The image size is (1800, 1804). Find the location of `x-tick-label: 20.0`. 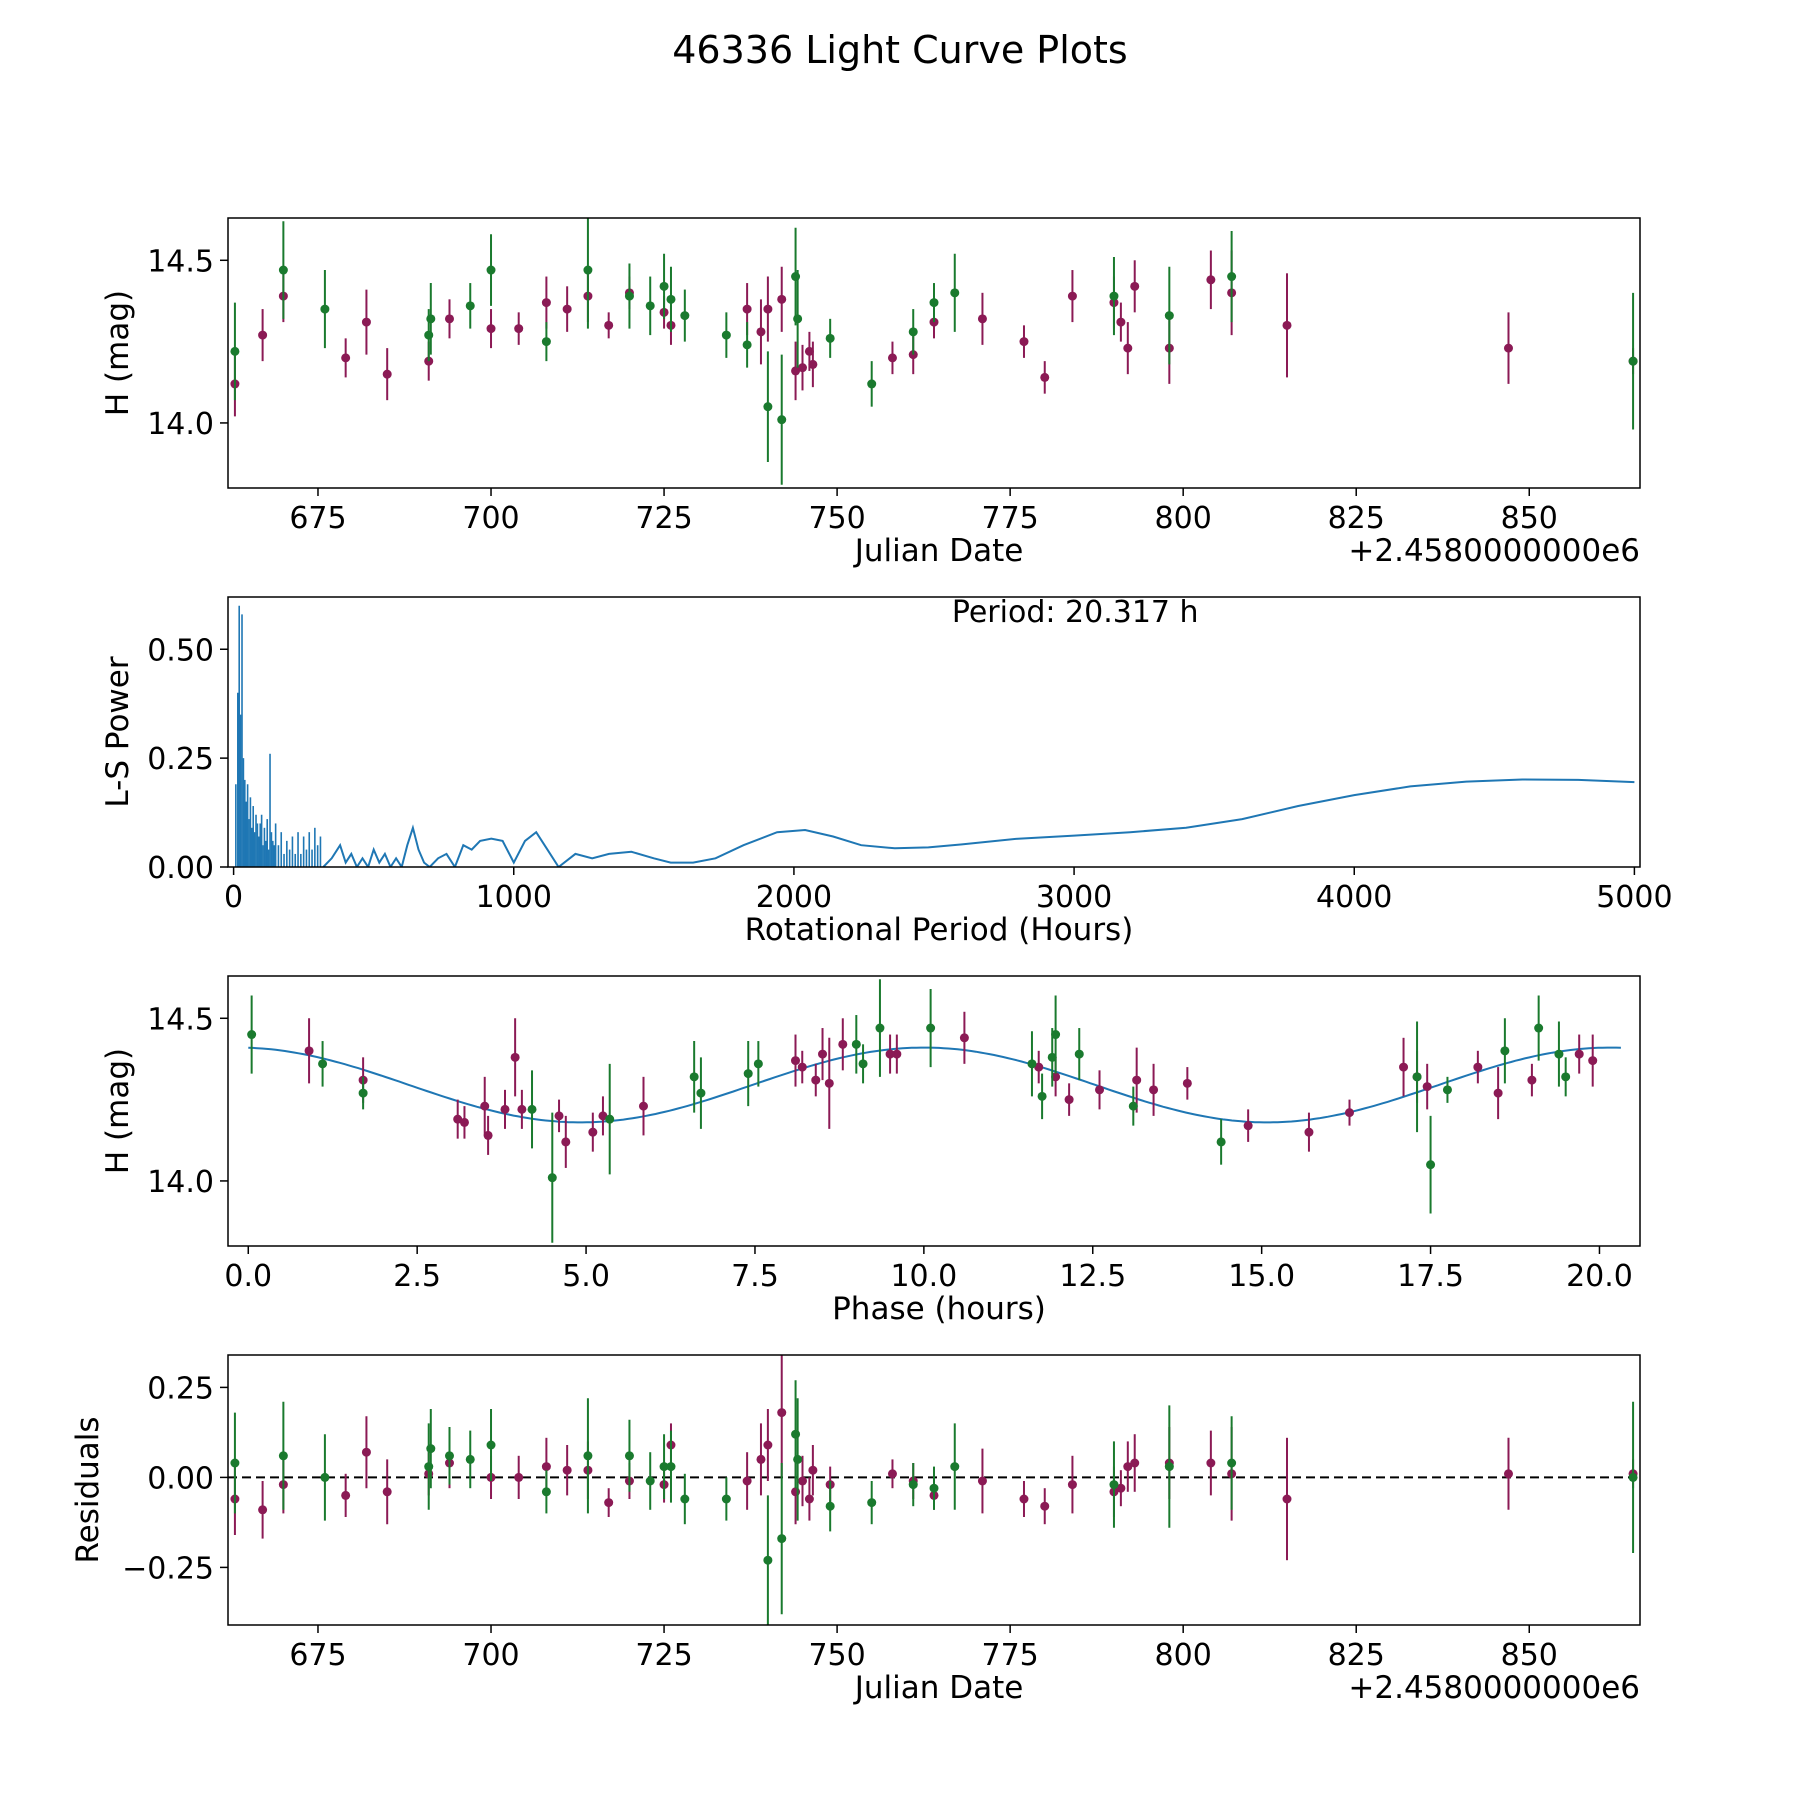

x-tick-label: 20.0 is located at coordinates (1599, 1276).